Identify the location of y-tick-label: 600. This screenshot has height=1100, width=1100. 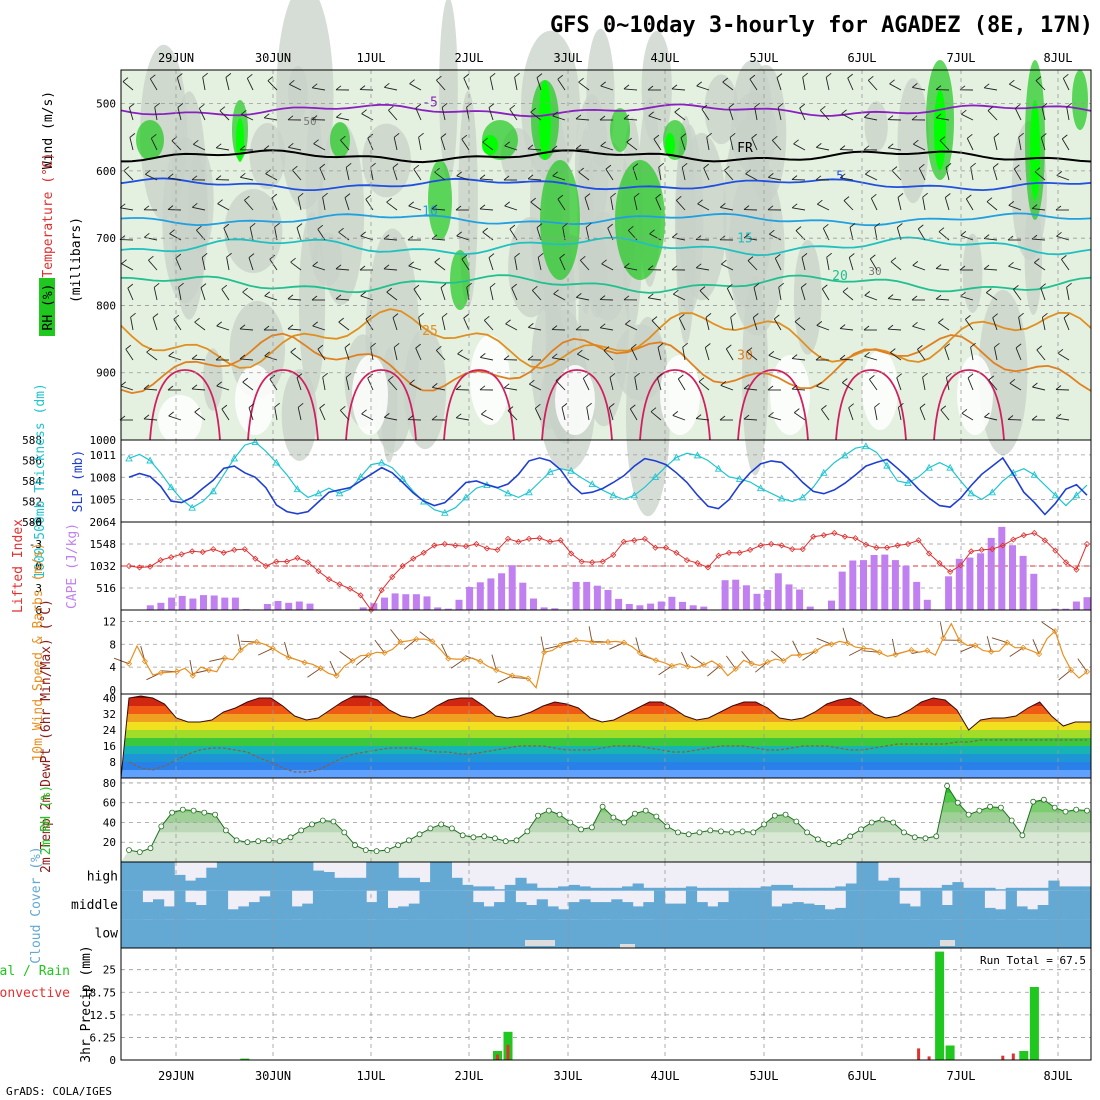
(106, 171).